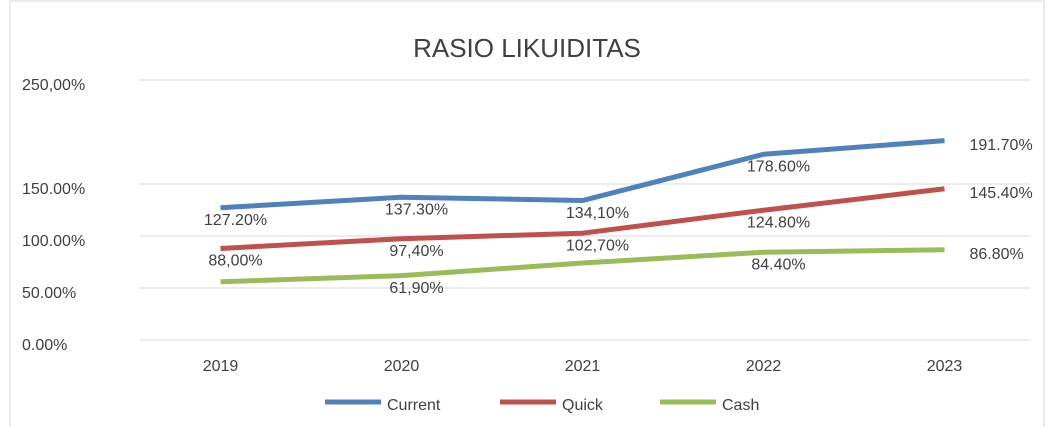 The height and width of the screenshot is (427, 1055). What do you see at coordinates (416, 251) in the screenshot?
I see `data-label: 97,40%` at bounding box center [416, 251].